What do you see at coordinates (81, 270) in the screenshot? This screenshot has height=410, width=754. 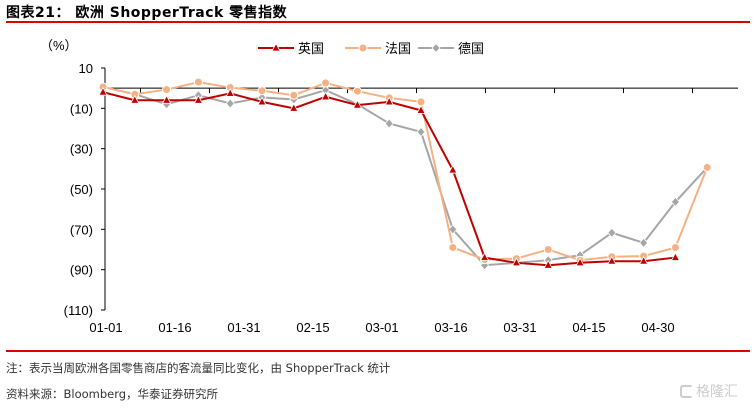 I see `y-tick-label: (90)` at bounding box center [81, 270].